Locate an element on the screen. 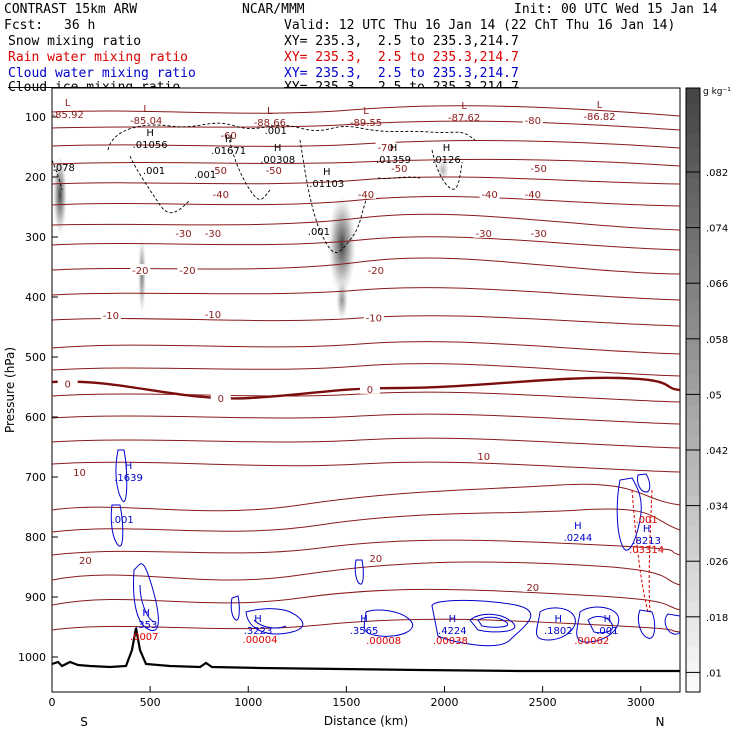  x-axis-title: Distance (km) is located at coordinates (366, 721).